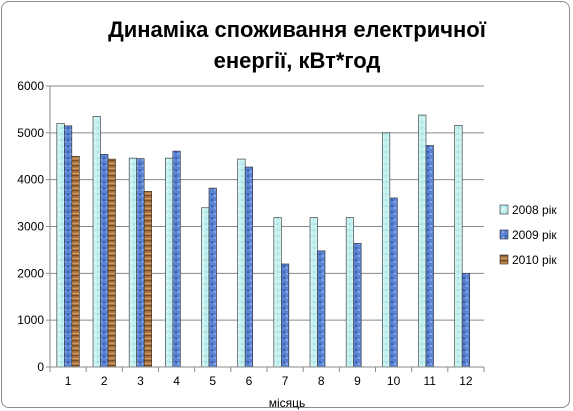 This screenshot has width=573, height=411. What do you see at coordinates (68, 381) in the screenshot?
I see `x-tick-label: 1` at bounding box center [68, 381].